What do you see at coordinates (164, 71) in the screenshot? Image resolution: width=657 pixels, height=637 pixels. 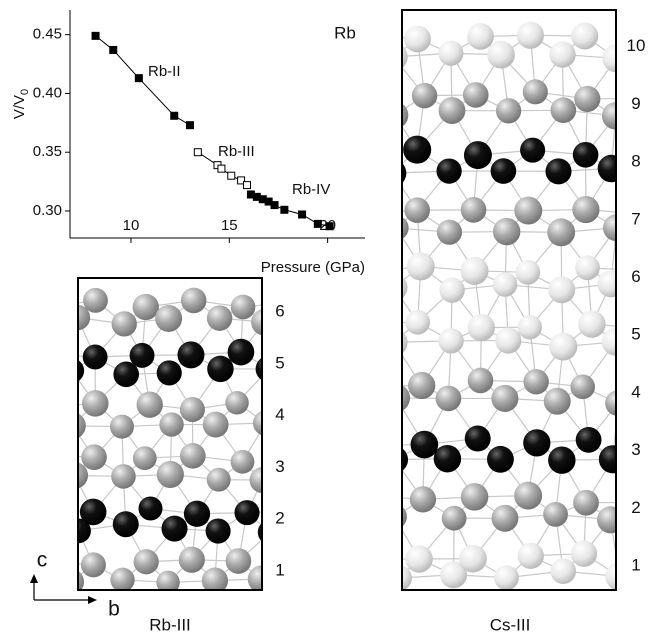 I see `series-label: Rb-II` at bounding box center [164, 71].